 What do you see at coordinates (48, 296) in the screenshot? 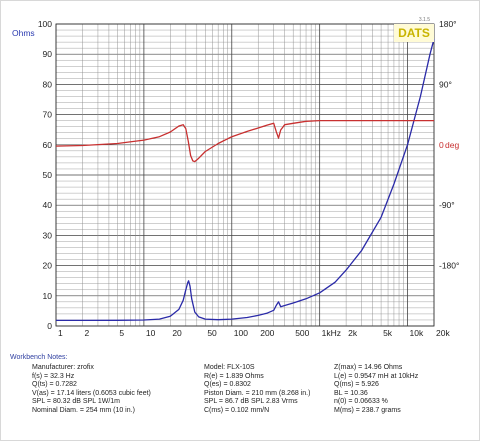
I see `y-tick-label: 10` at bounding box center [48, 296].